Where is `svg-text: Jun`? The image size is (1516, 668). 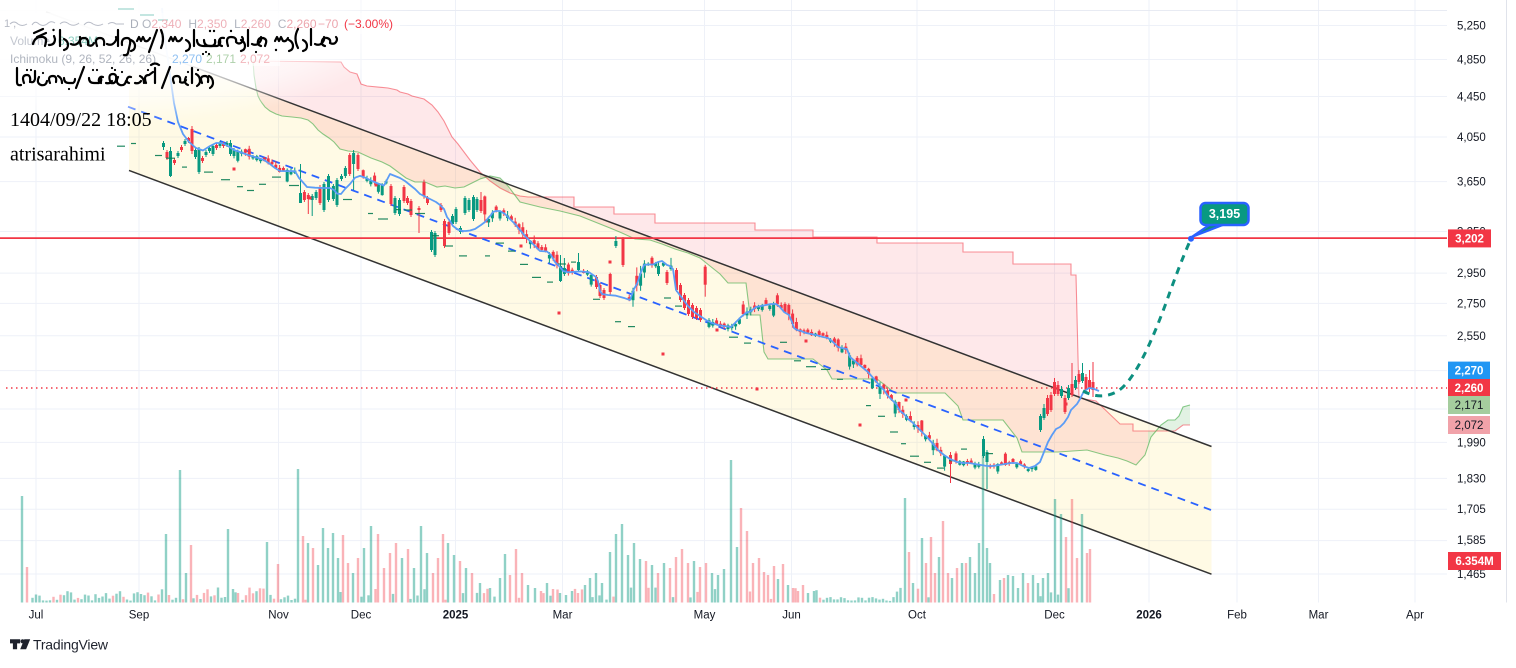
svg-text: Jun is located at coordinates (791, 616).